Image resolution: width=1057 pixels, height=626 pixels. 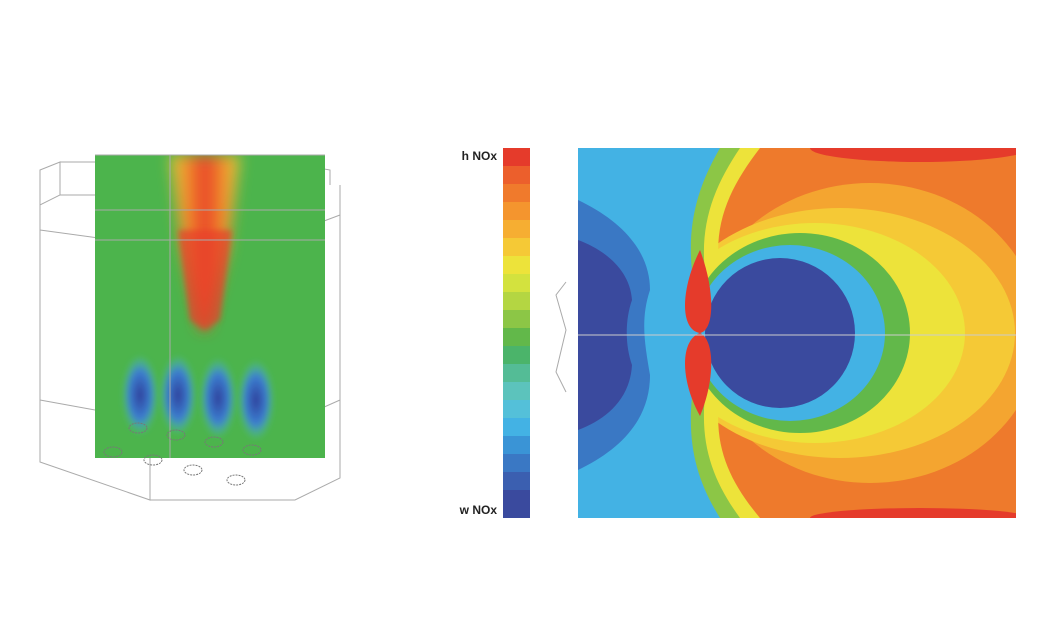 What do you see at coordinates (494, 333) in the screenshot?
I see `color-legend: h NOx w NOx` at bounding box center [494, 333].